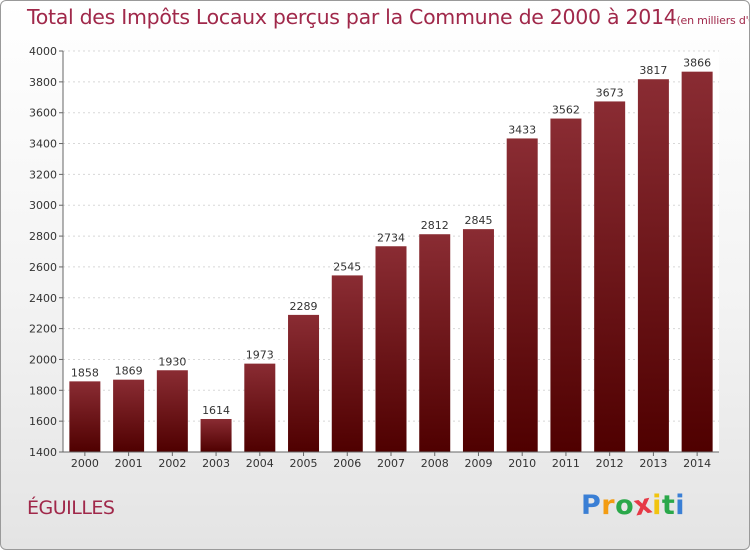  I want to click on bar-value-label: 2734, so click(391, 237).